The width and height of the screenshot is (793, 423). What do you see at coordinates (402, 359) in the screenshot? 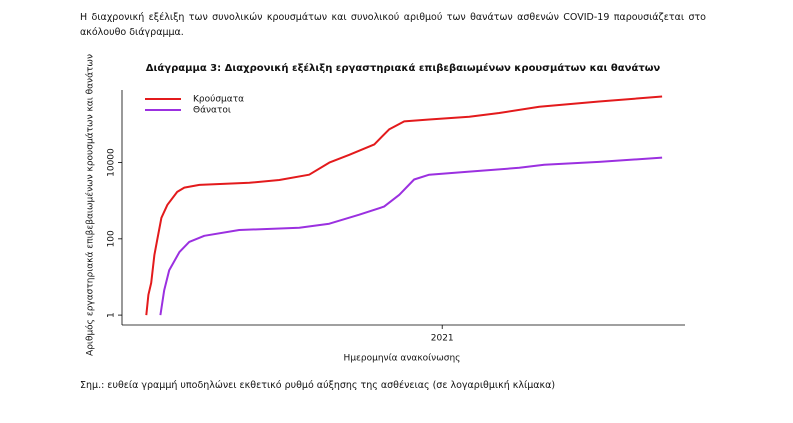
I see `x-axis-label: Ημερομηνία ανακοίνωσης` at bounding box center [402, 359].